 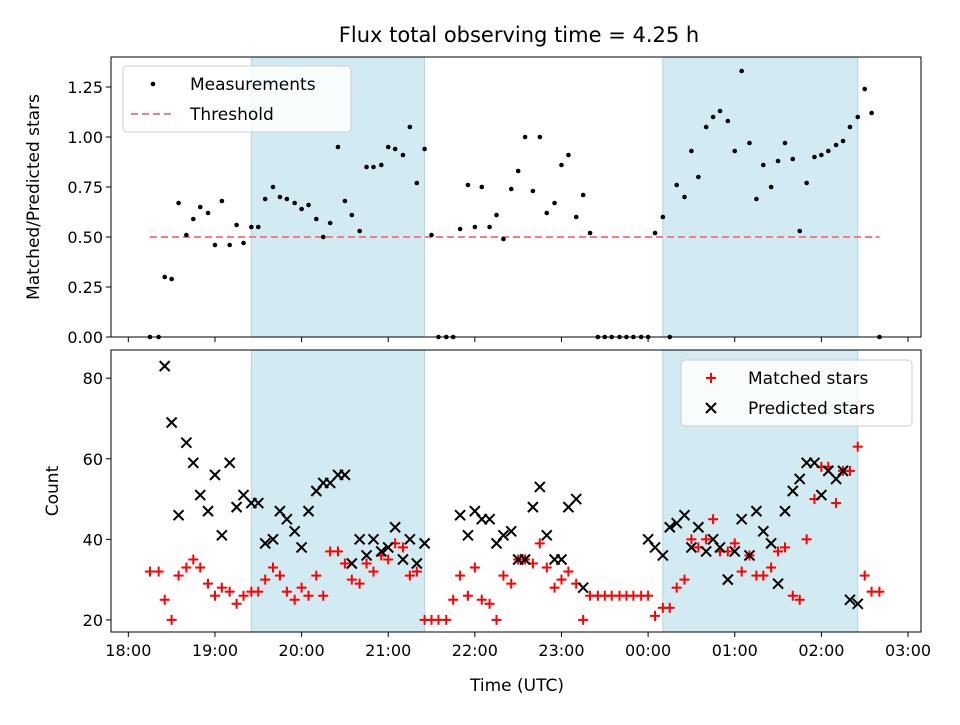 I want to click on x-tick-label: 22:00, so click(x=475, y=650).